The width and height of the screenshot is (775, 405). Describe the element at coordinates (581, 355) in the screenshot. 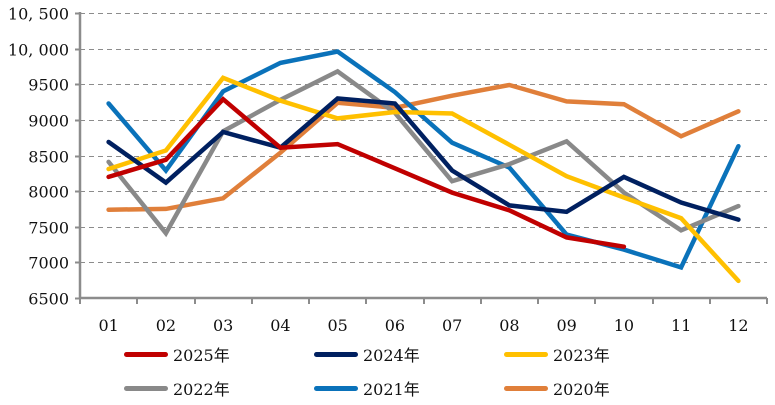

I see `legend-label: 2023年` at that location.